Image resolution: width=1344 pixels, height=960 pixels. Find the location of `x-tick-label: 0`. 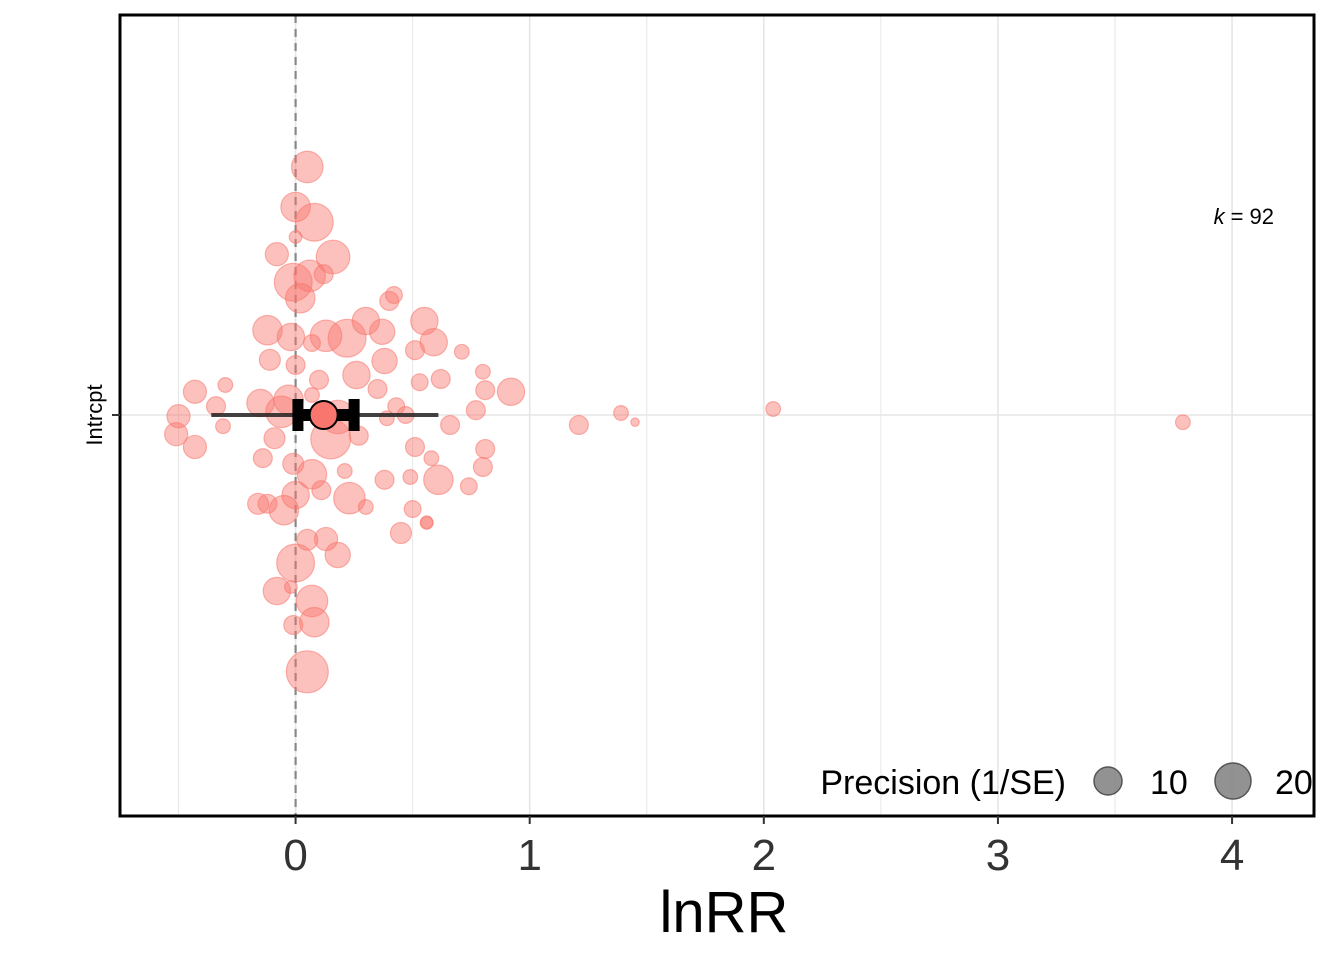

x-tick-label: 0 is located at coordinates (295, 855).